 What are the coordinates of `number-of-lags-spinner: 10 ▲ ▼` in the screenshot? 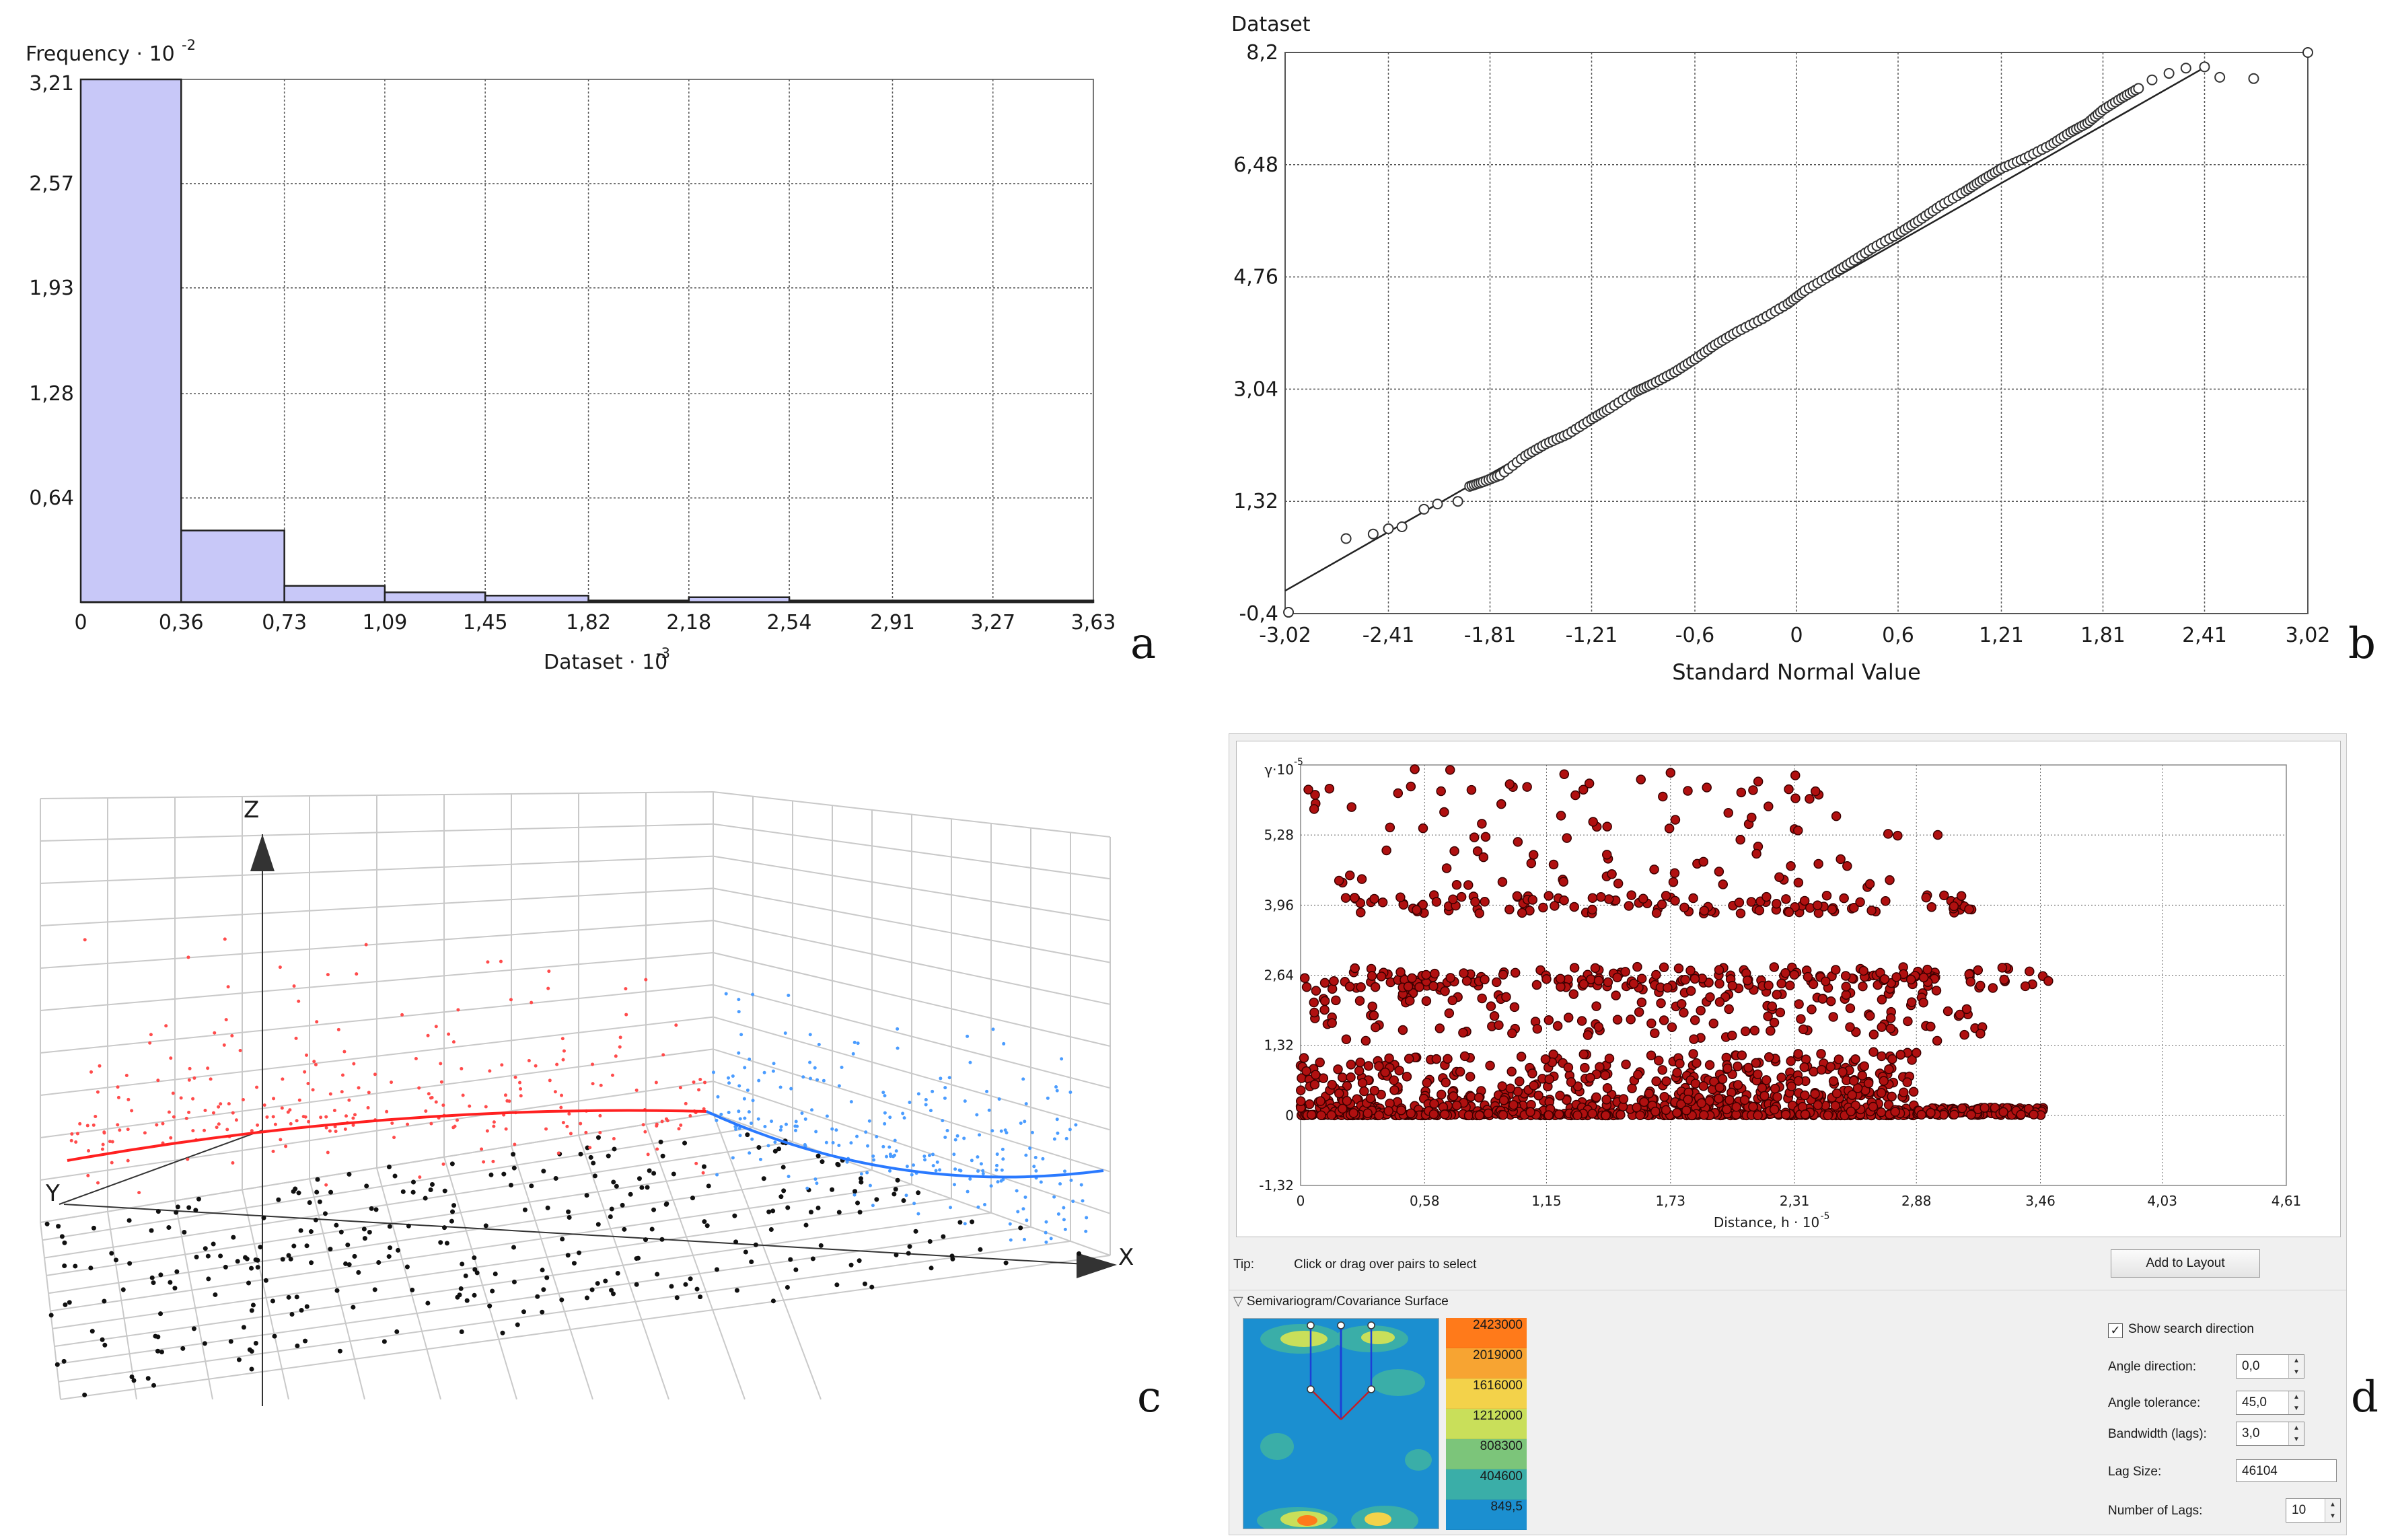 It's located at (2313, 1510).